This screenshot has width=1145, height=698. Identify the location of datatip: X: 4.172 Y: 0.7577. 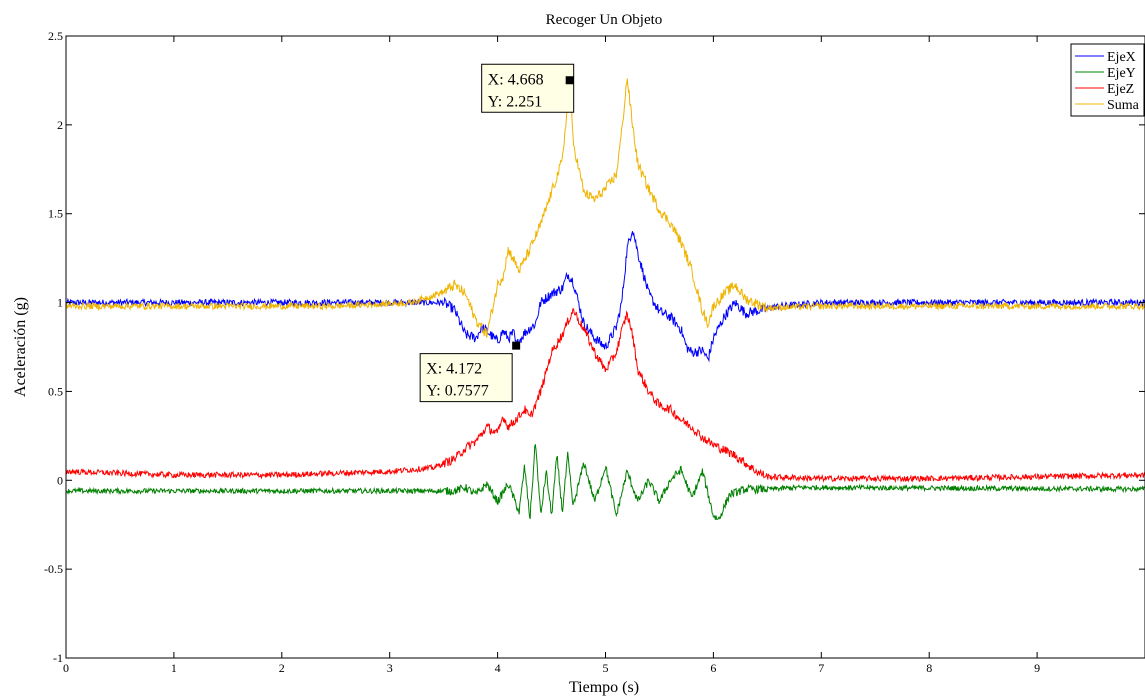
(470, 372).